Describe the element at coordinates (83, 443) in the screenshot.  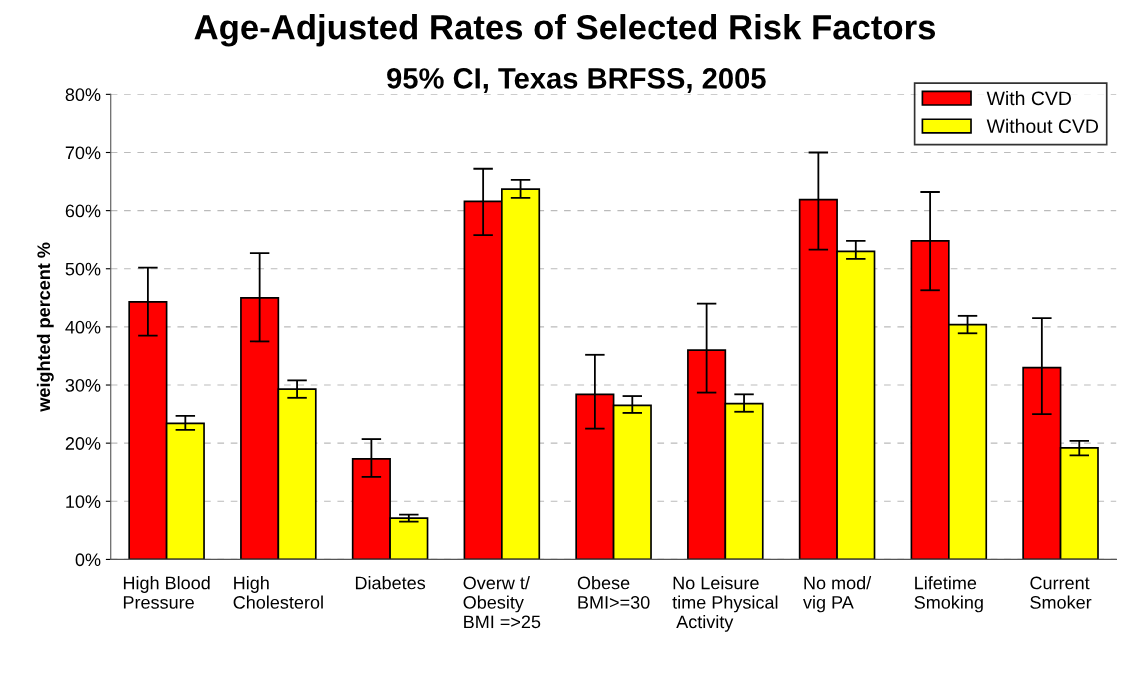
I see `y-tick-label: 20%` at that location.